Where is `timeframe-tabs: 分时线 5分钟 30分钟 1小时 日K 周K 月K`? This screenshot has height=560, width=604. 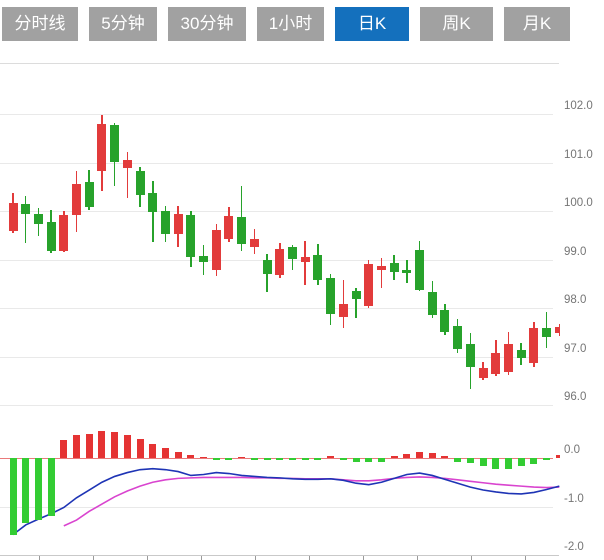 timeframe-tabs: 分时线 5分钟 30分钟 1小时 日K 周K 月K is located at coordinates (286, 24).